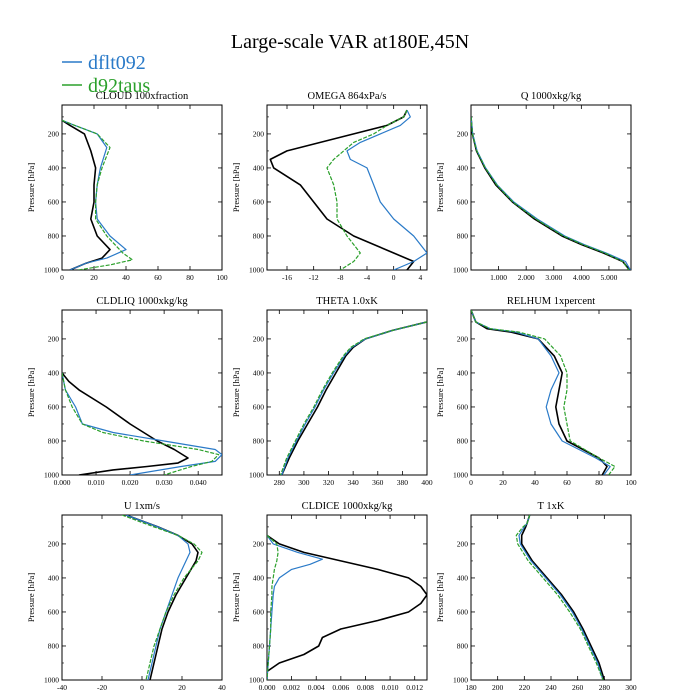 This screenshot has width=700, height=700. What do you see at coordinates (551, 96) in the screenshot?
I see `panel-title: Q 1000xkg/kg` at bounding box center [551, 96].